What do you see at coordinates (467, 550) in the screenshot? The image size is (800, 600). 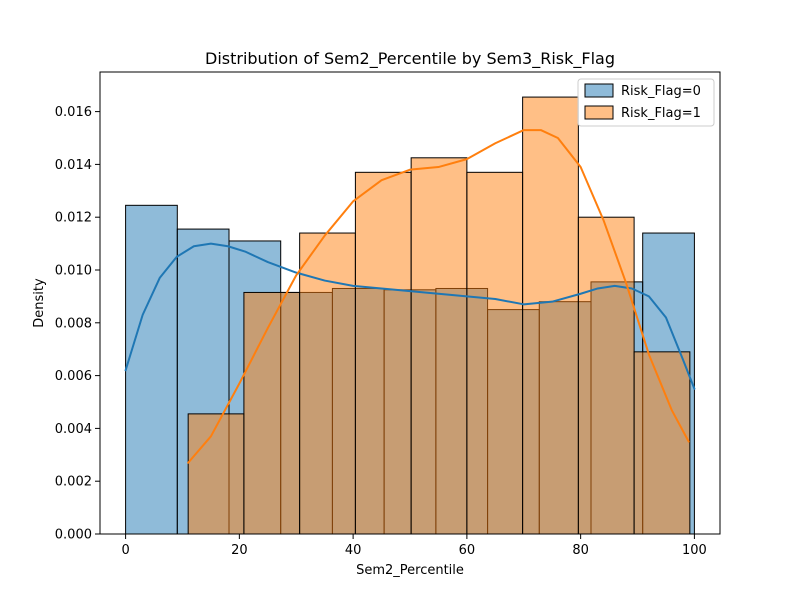 I see `x-tick-label: 60` at bounding box center [467, 550].